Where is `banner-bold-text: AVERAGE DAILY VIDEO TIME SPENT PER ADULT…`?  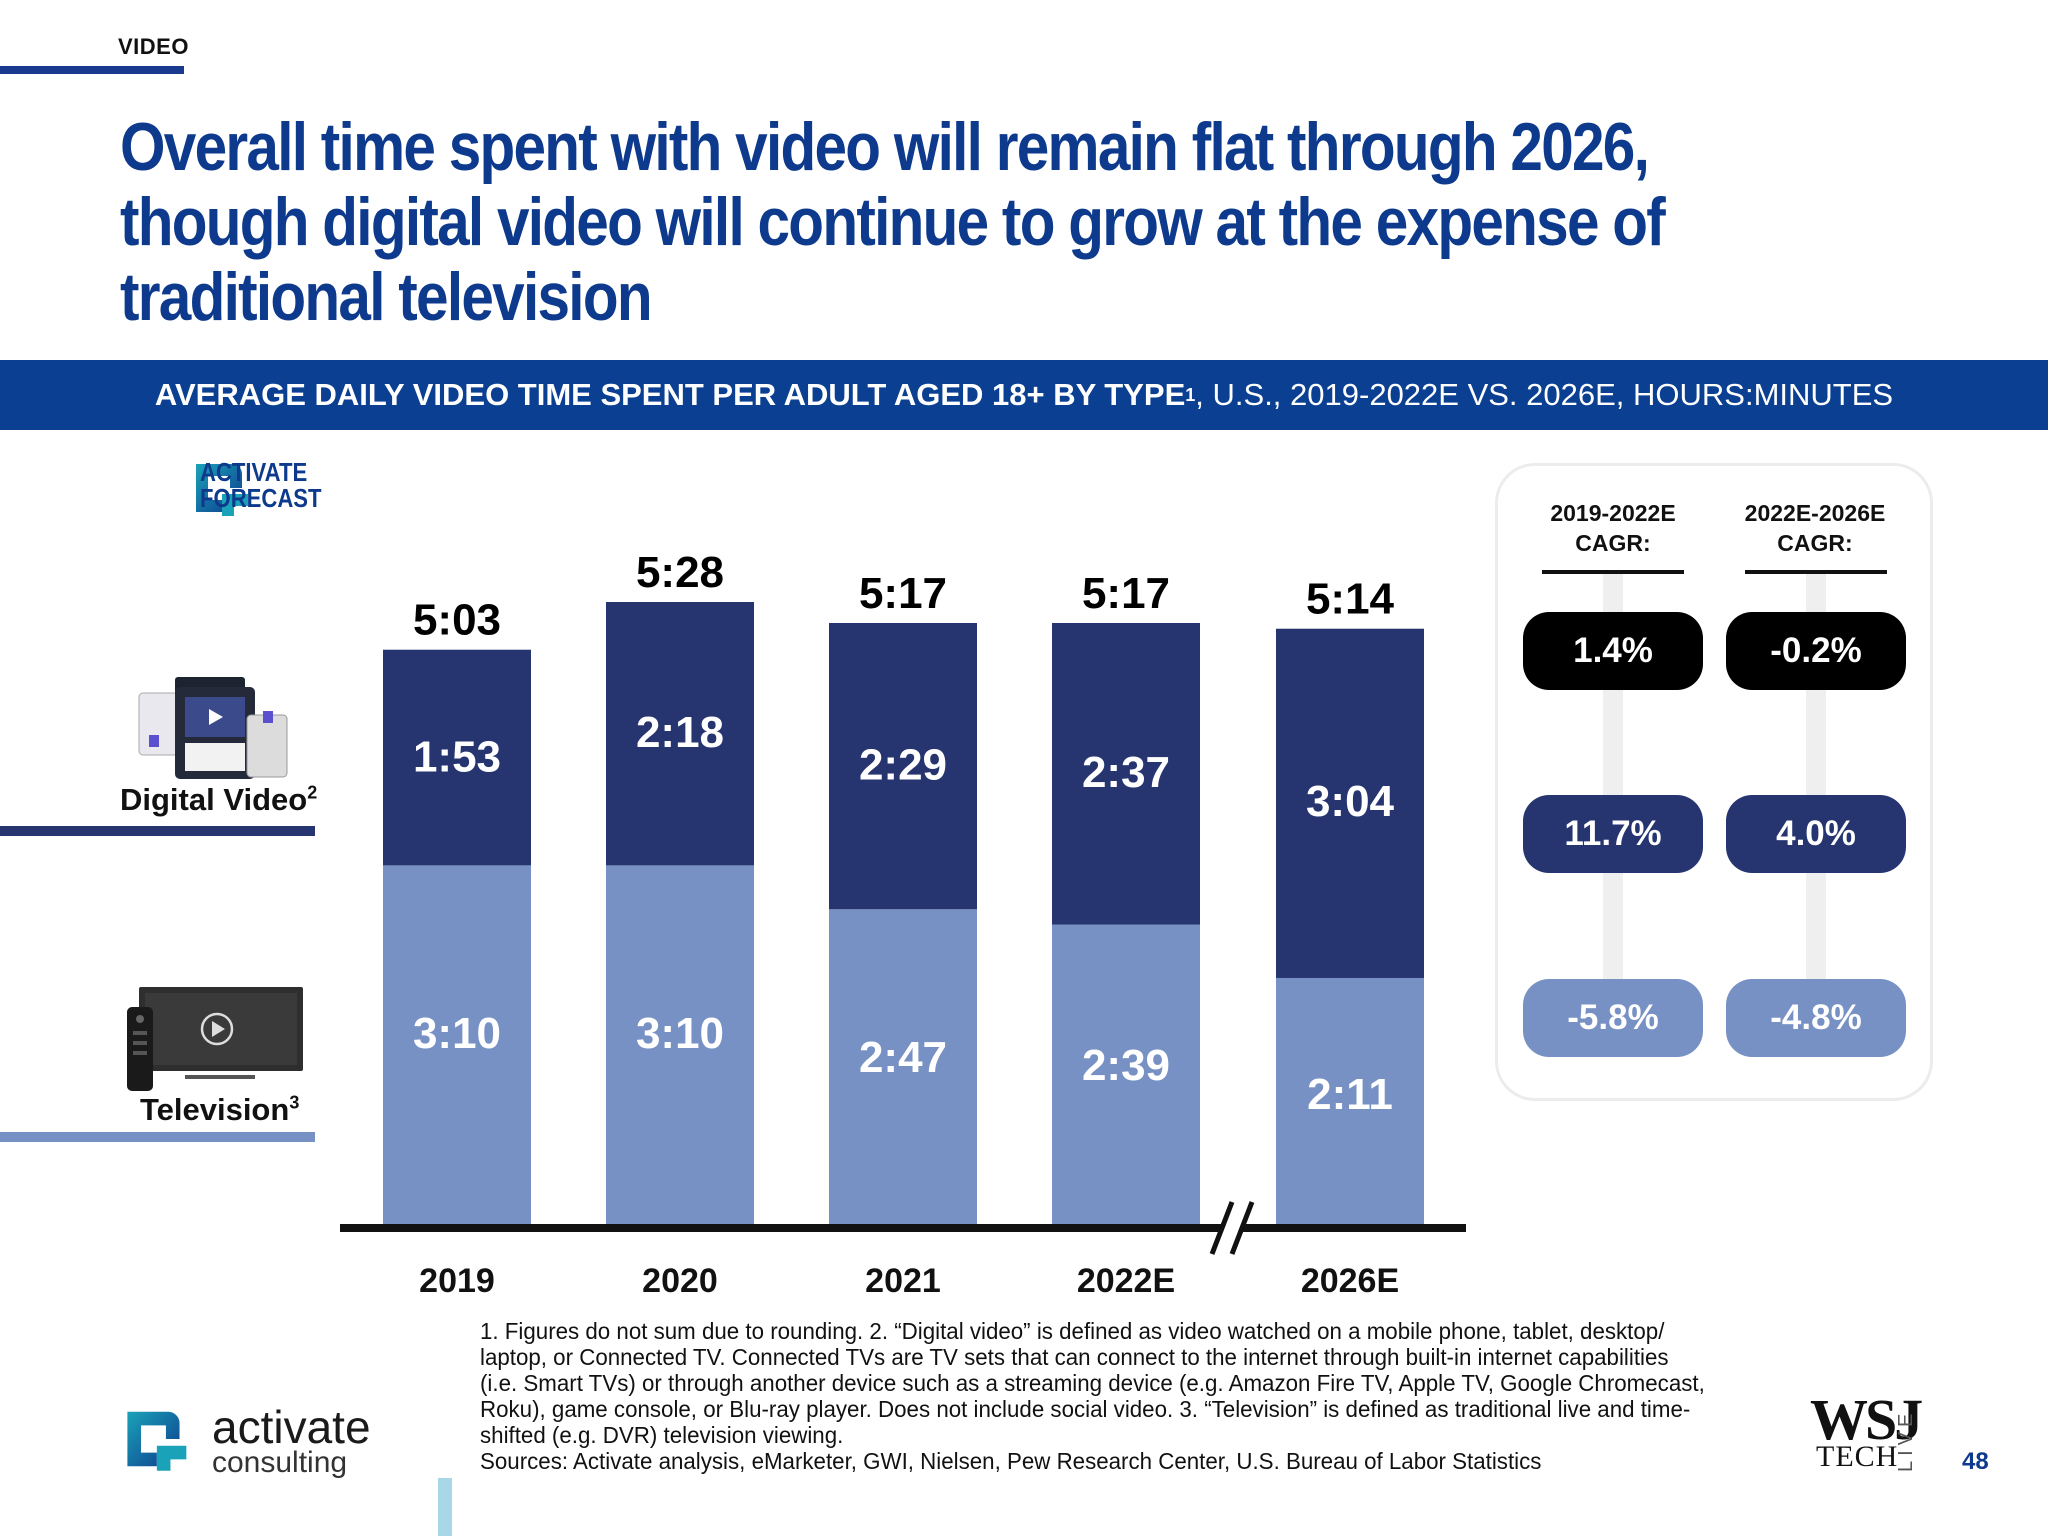
banner-bold-text: AVERAGE DAILY VIDEO TIME SPENT PER ADULT… is located at coordinates (670, 394).